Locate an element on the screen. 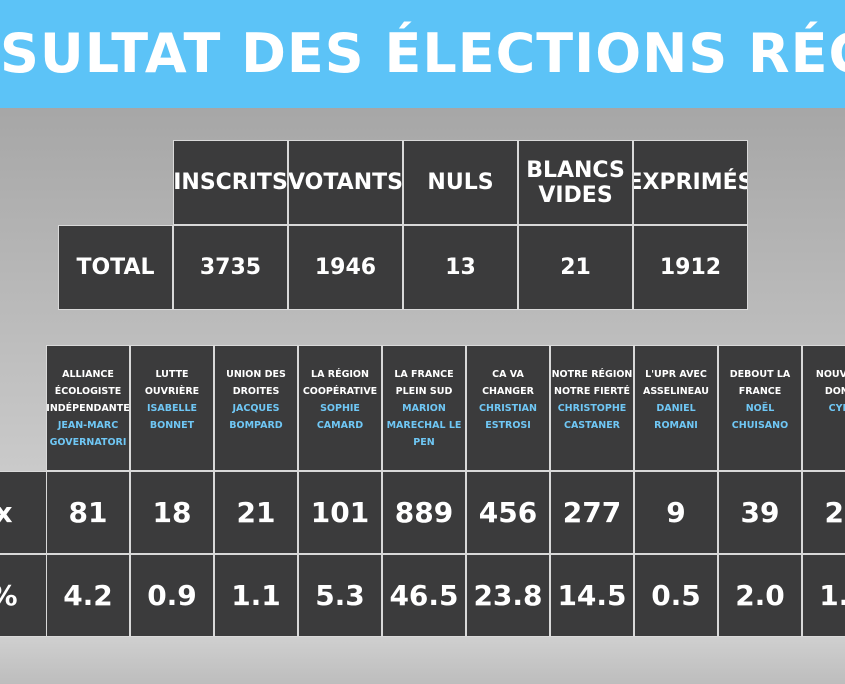  candidate-header: DEBOUT LA FRANCE NOËL CHUISANO is located at coordinates (760, 408).